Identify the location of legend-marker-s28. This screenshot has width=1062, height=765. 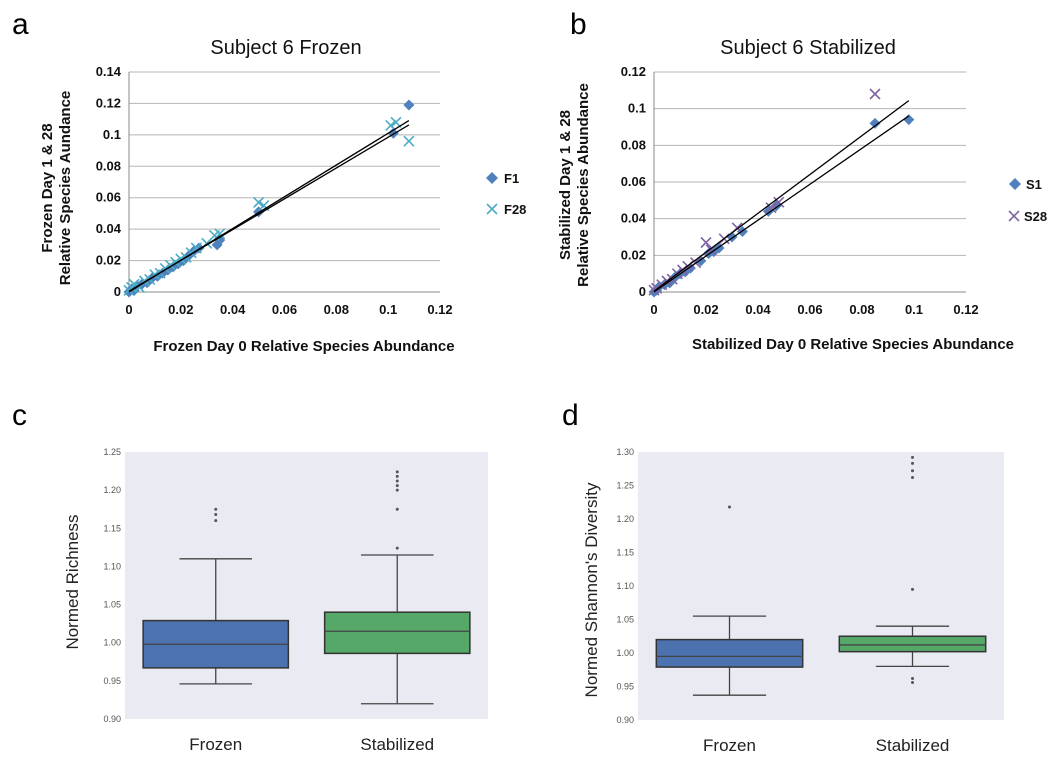
(1014, 216).